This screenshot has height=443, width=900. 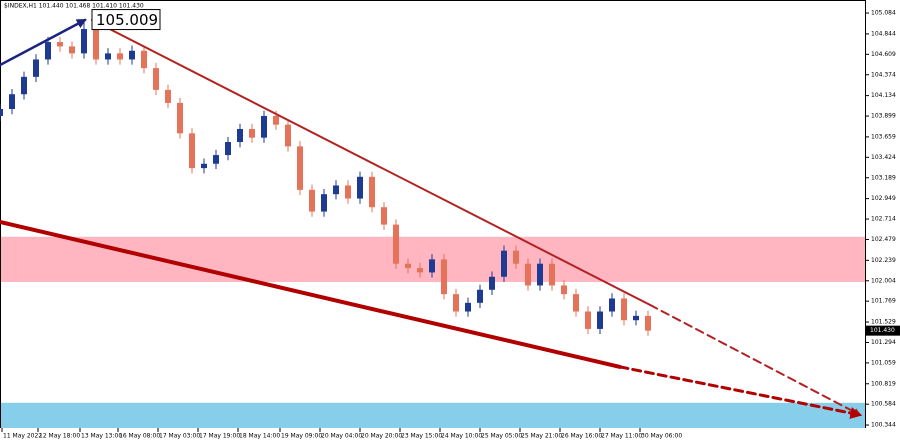 What do you see at coordinates (22, 436) in the screenshot?
I see `x-tick-label: 11 May 2022` at bounding box center [22, 436].